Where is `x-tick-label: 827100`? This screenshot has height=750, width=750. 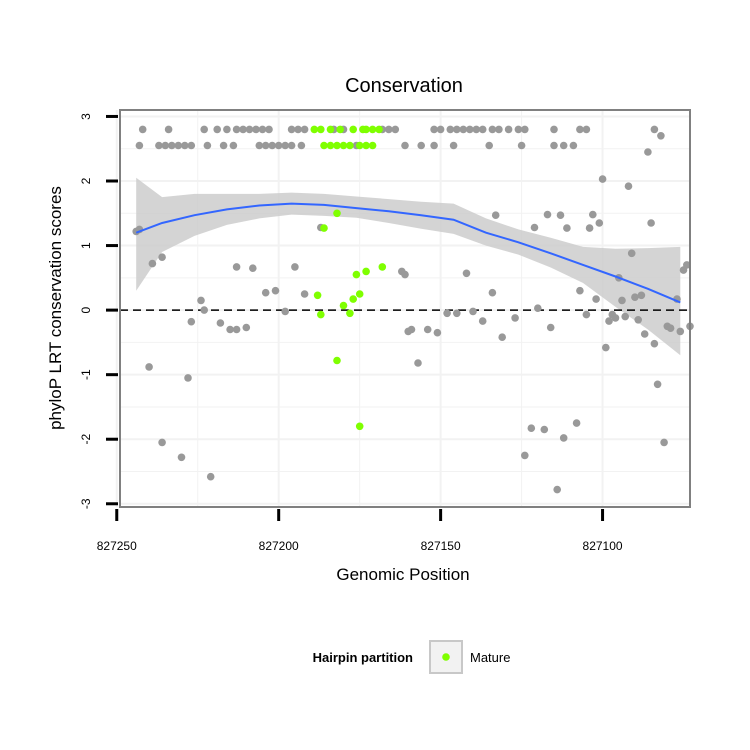 x-tick-label: 827100 is located at coordinates (603, 546).